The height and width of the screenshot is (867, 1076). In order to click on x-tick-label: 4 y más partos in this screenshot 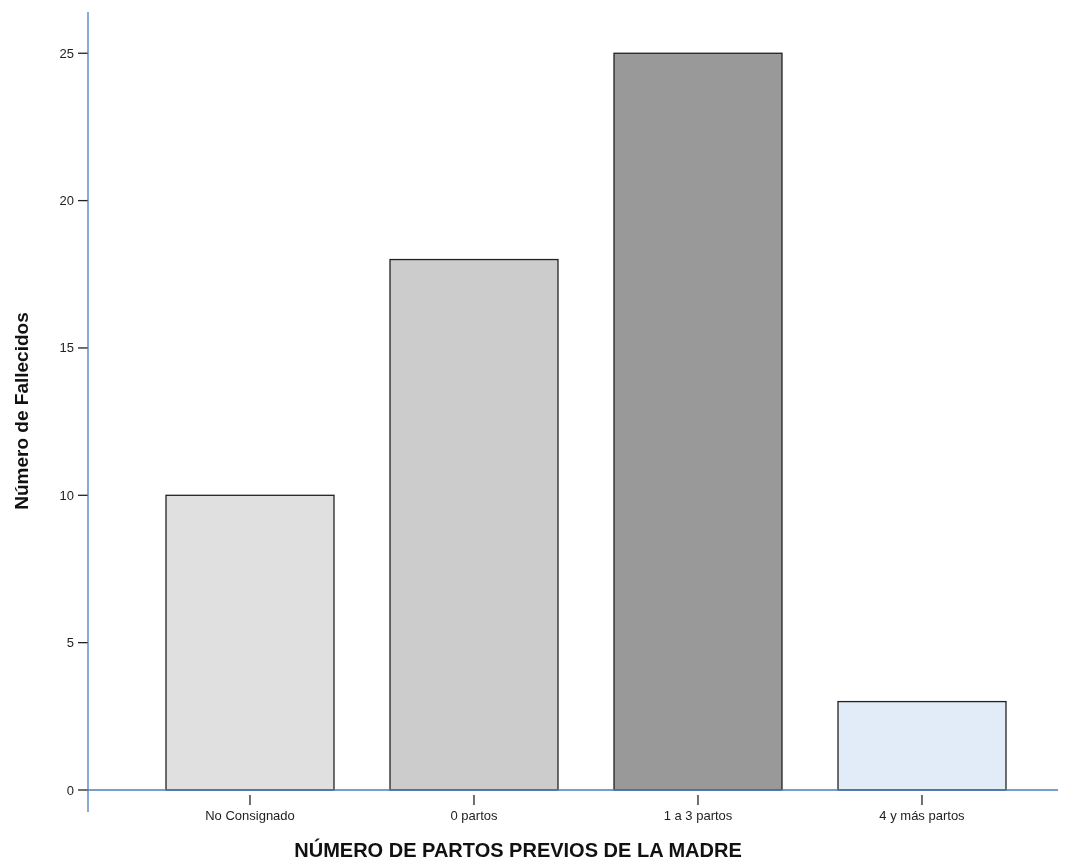, I will do `click(922, 815)`.